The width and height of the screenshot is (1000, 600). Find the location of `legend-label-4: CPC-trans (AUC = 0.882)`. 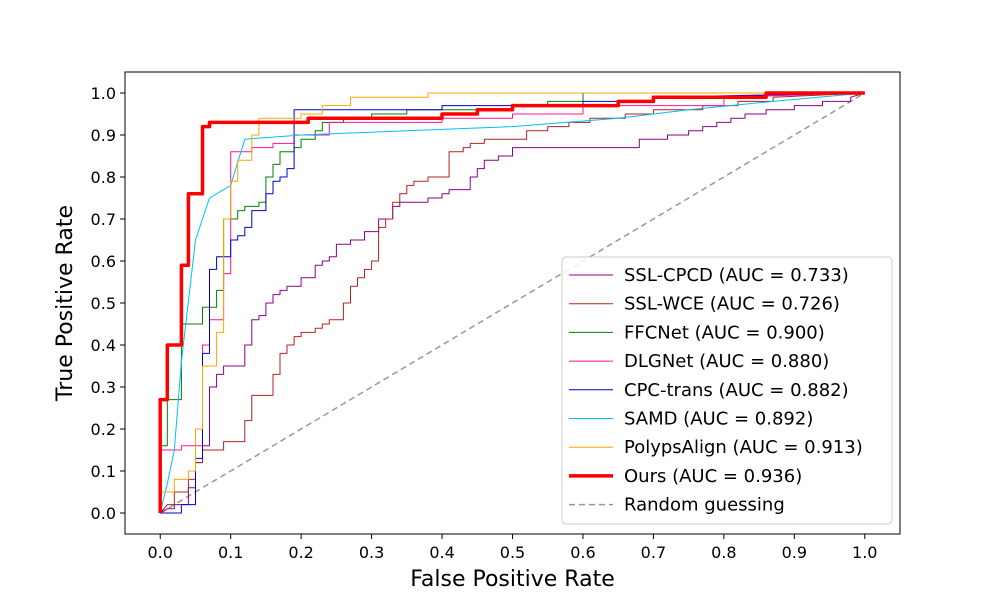

legend-label-4: CPC-trans (AUC = 0.882) is located at coordinates (736, 390).